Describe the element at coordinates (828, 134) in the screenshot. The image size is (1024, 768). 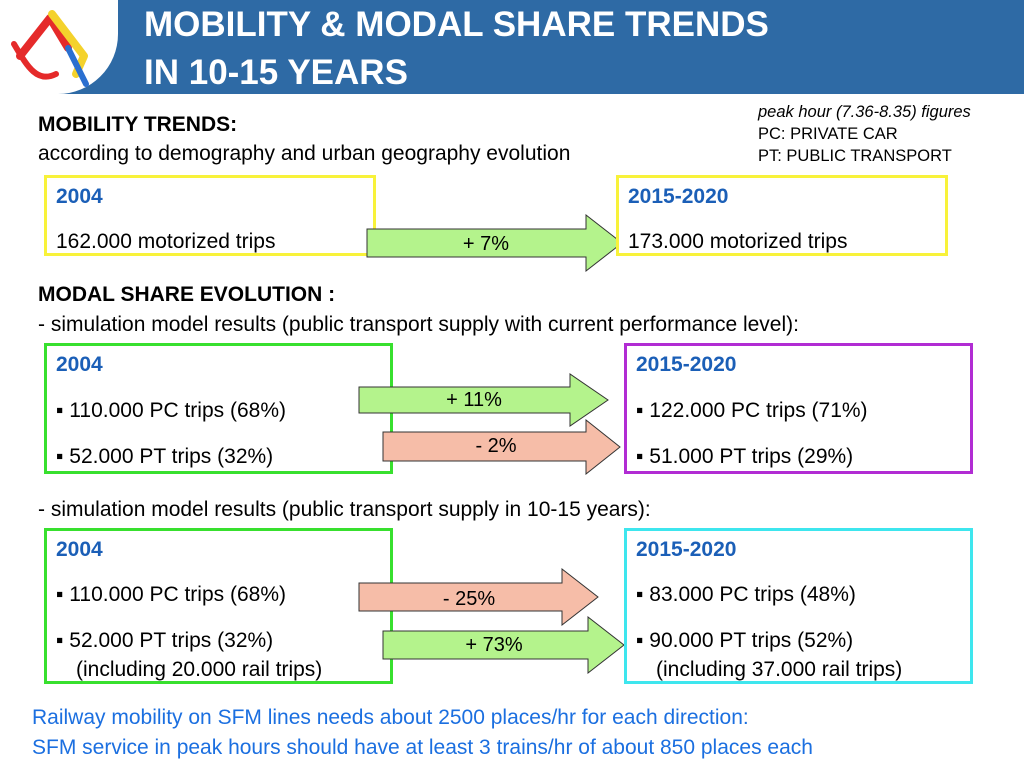
I see `pc-abbreviation-note: PC: PRIVATE CAR` at that location.